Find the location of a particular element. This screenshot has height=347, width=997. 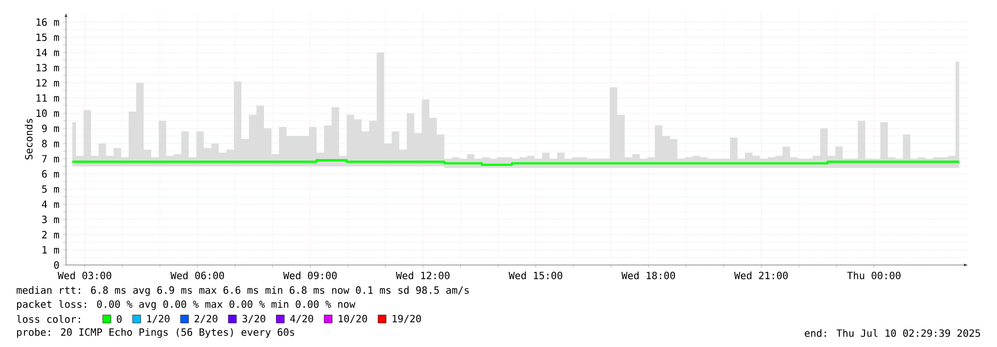

legend-label: 3/20 is located at coordinates (254, 319).